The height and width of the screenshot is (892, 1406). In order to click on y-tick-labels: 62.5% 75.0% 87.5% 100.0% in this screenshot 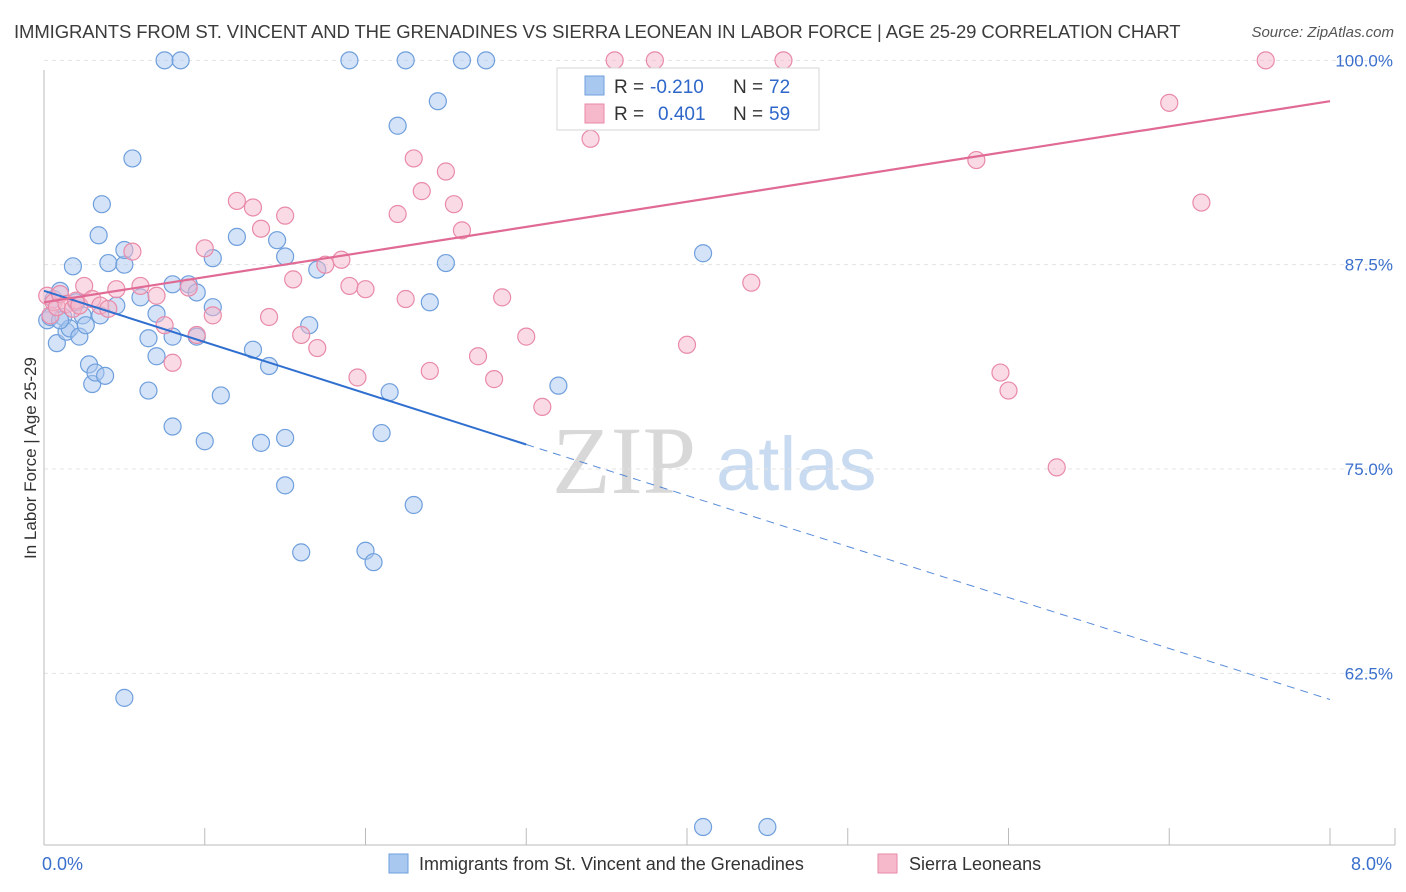, I will do `click(1364, 367)`.